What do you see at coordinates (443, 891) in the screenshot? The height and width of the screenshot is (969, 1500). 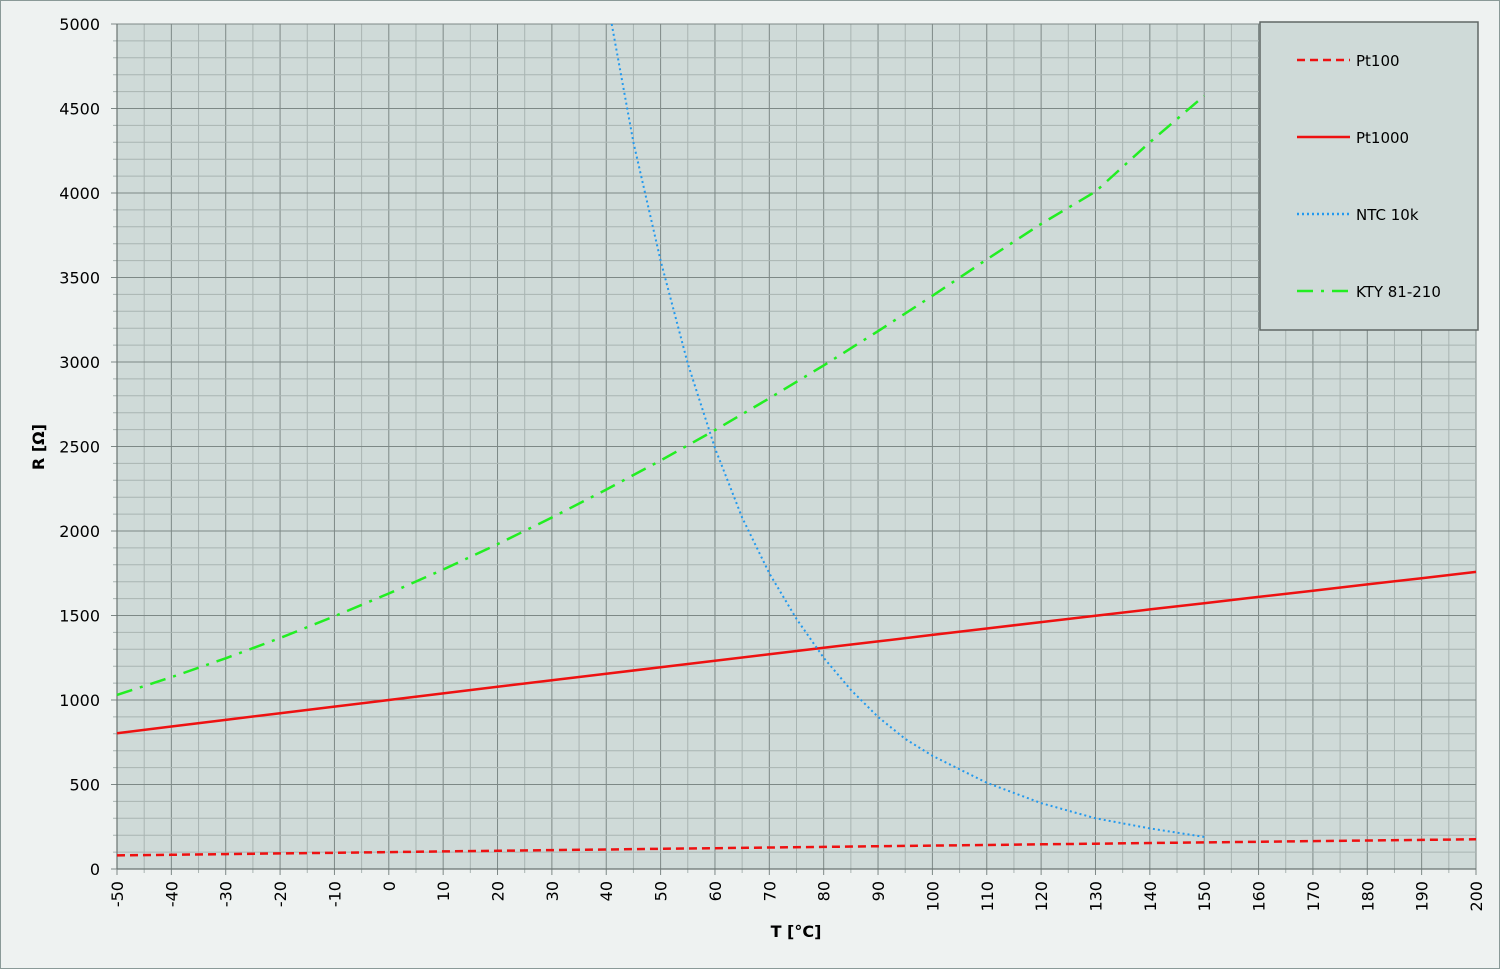 I see `x-tick-label: 10` at bounding box center [443, 891].